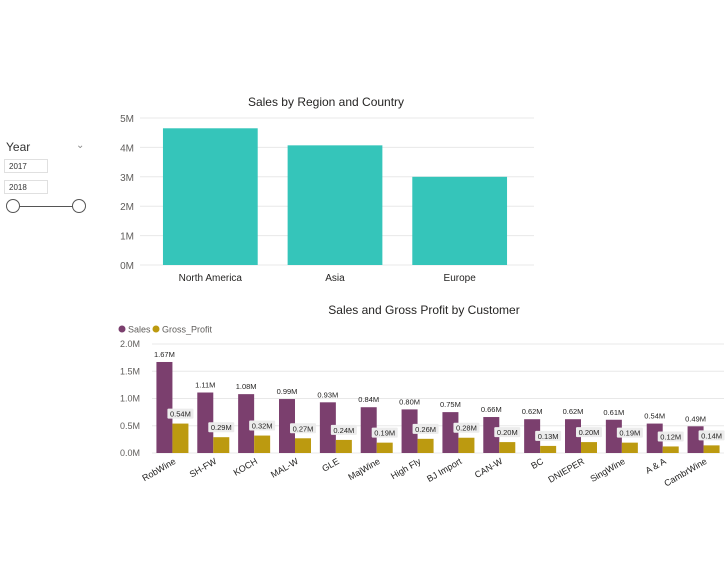 The image size is (727, 588). What do you see at coordinates (613, 412) in the screenshot?
I see `sales-data-label: 0.61M` at bounding box center [613, 412].